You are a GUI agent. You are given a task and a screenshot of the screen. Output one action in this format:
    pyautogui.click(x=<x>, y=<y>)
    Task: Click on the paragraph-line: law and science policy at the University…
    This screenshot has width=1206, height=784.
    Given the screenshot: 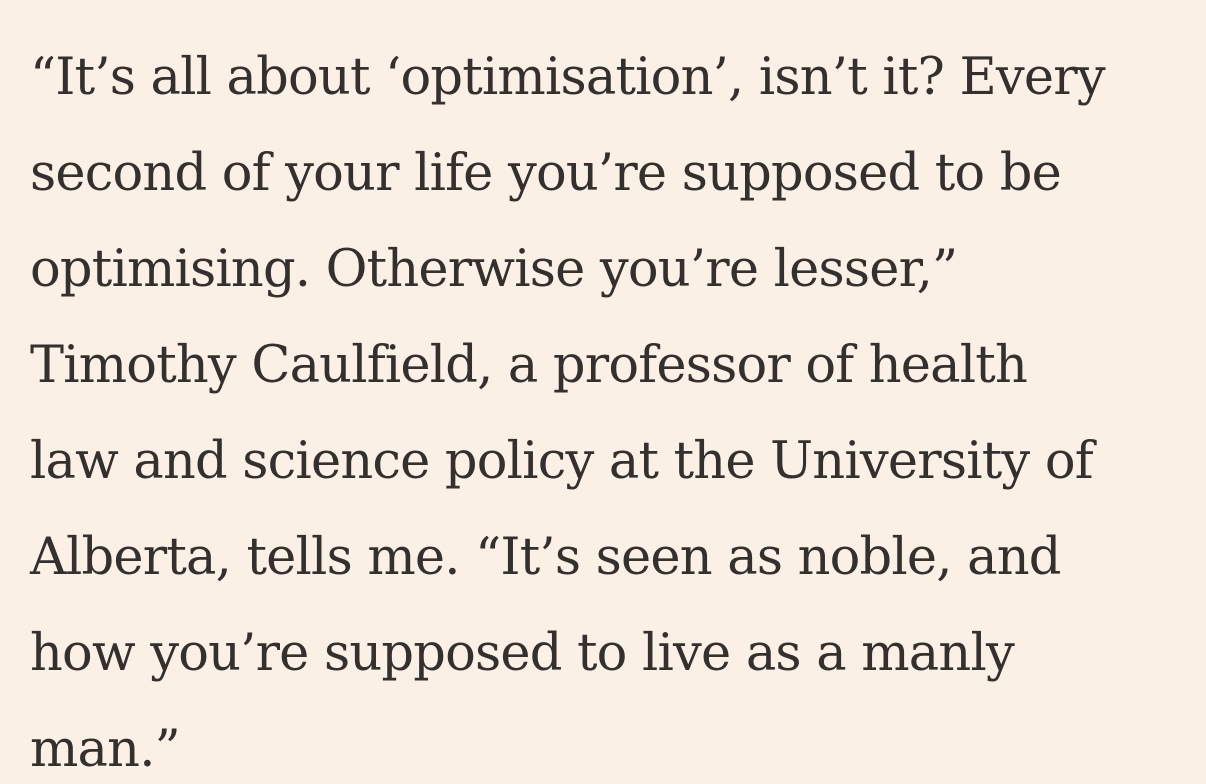 What is the action you would take?
    pyautogui.click(x=562, y=461)
    